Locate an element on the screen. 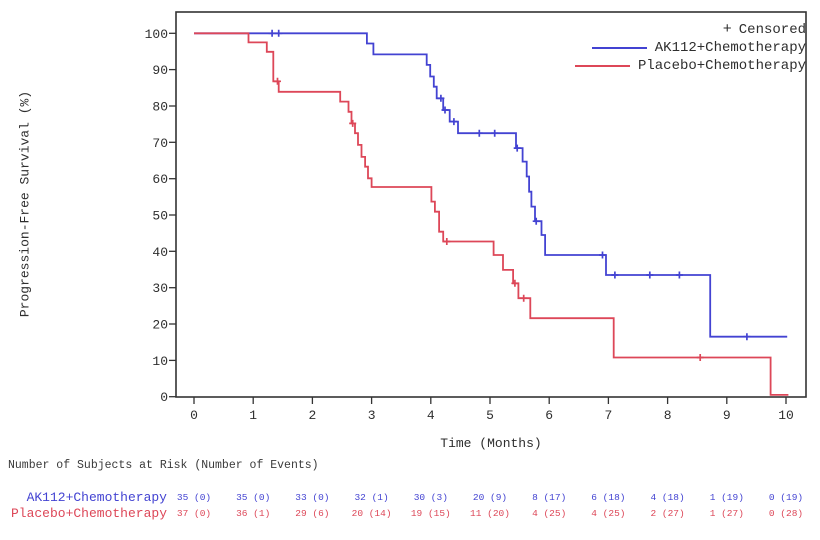 The height and width of the screenshot is (540, 820). risk-value: 36 (1) is located at coordinates (253, 513).